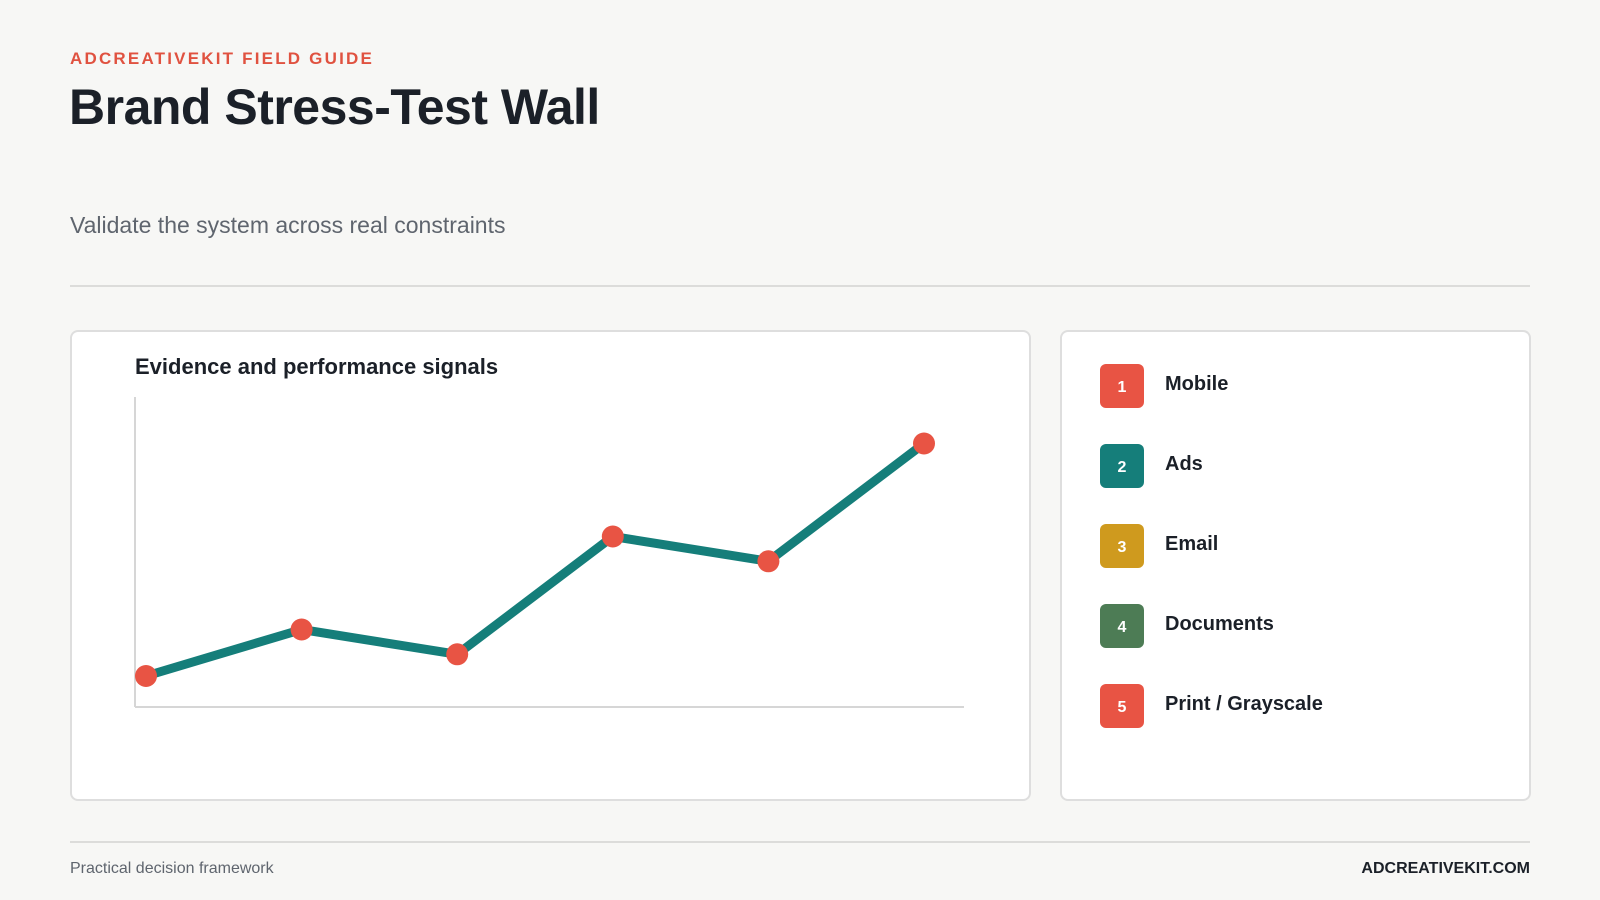  What do you see at coordinates (172, 868) in the screenshot?
I see `footer-tagline: Practical decision framework` at bounding box center [172, 868].